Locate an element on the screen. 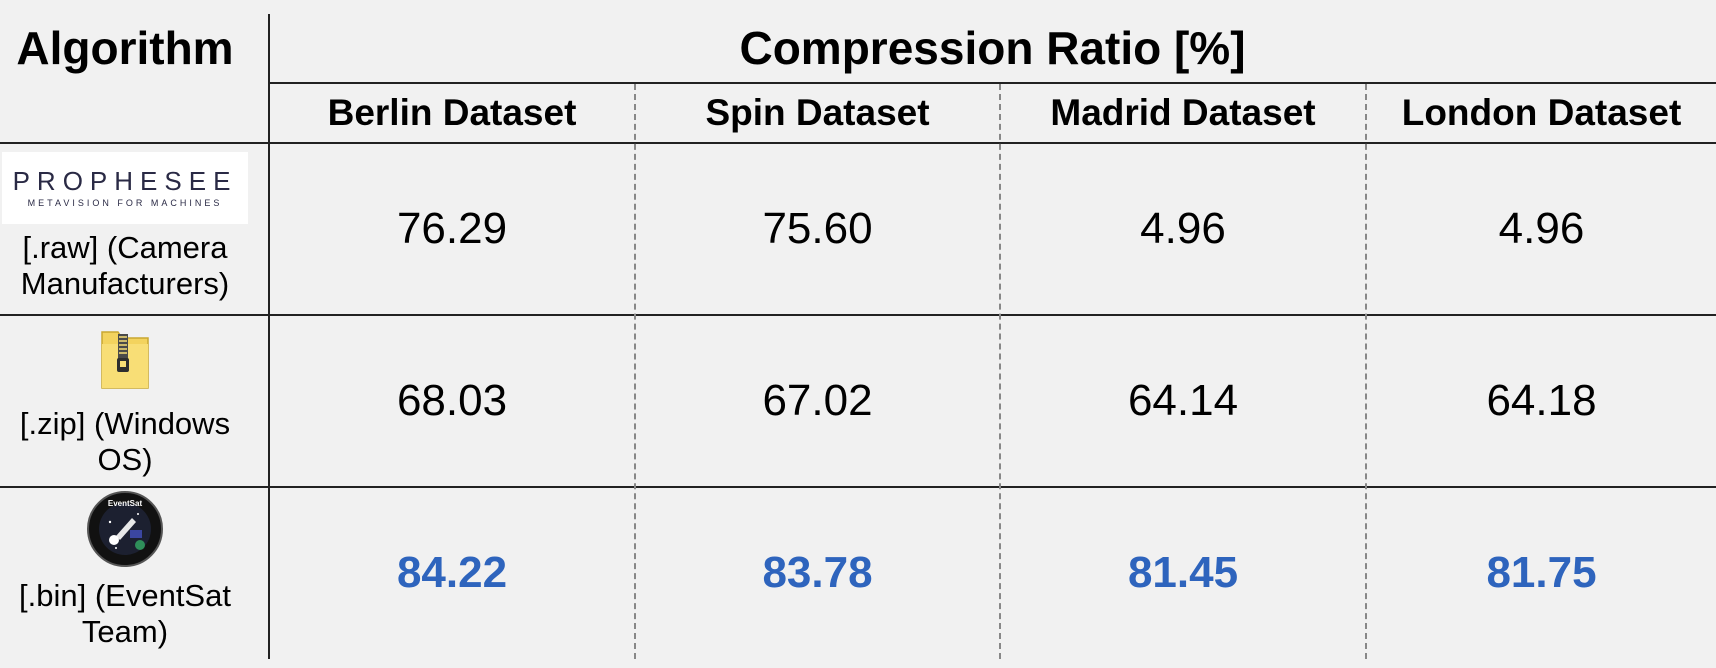  algorithm-label-zip-2: OS) is located at coordinates (125, 459).